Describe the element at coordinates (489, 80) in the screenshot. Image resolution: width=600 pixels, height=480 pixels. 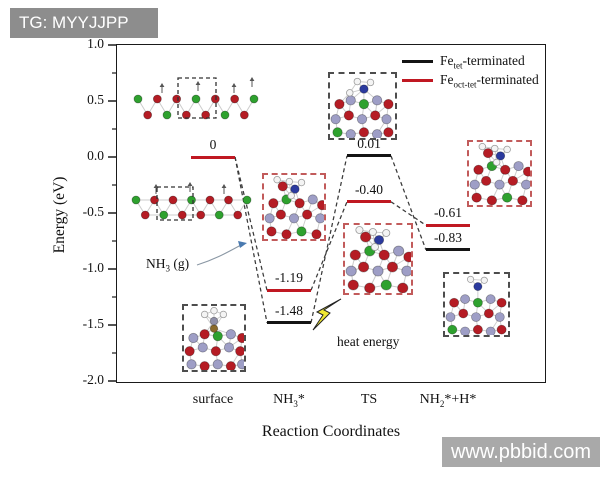
I see `legend-label: Feoct-tet-terminated` at that location.